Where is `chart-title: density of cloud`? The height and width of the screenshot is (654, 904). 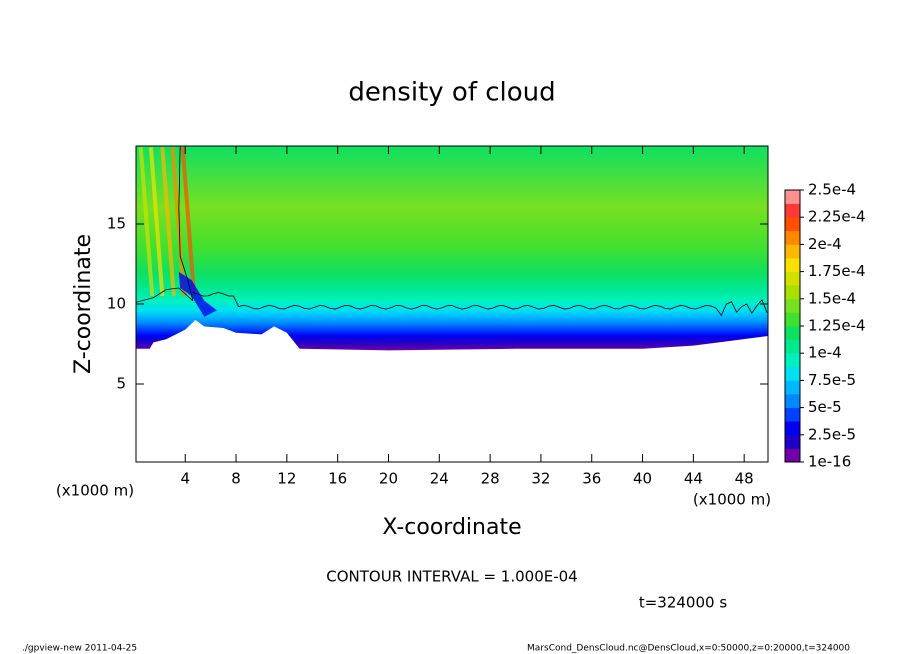 chart-title: density of cloud is located at coordinates (451, 93).